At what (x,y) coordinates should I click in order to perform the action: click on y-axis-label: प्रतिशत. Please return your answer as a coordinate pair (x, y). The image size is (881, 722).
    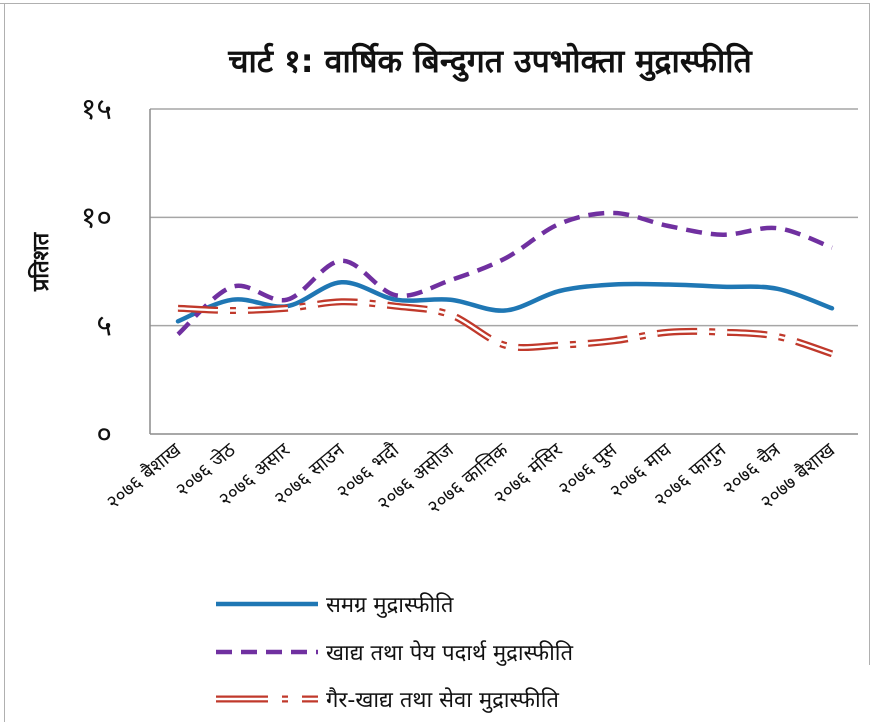
    Looking at the image, I should click on (40, 261).